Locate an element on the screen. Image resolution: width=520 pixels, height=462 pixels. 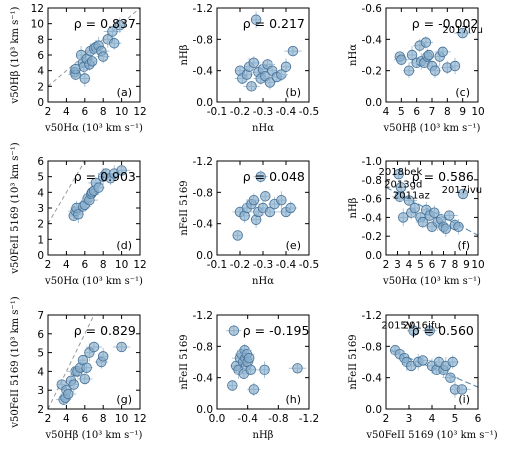
y-tick-label: 2 is located at coordinates (40, 225).